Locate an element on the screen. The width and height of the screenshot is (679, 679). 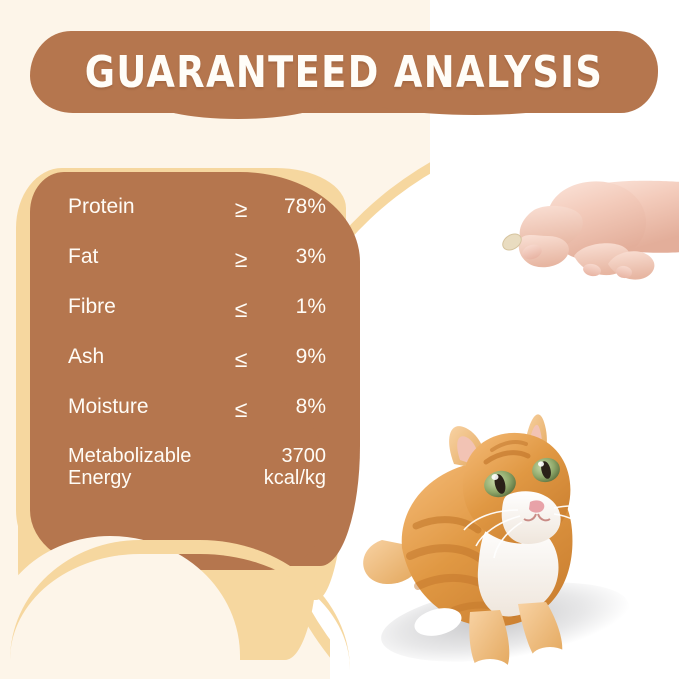
page-title: GUARANTEED ANALYSIS is located at coordinates (344, 72).